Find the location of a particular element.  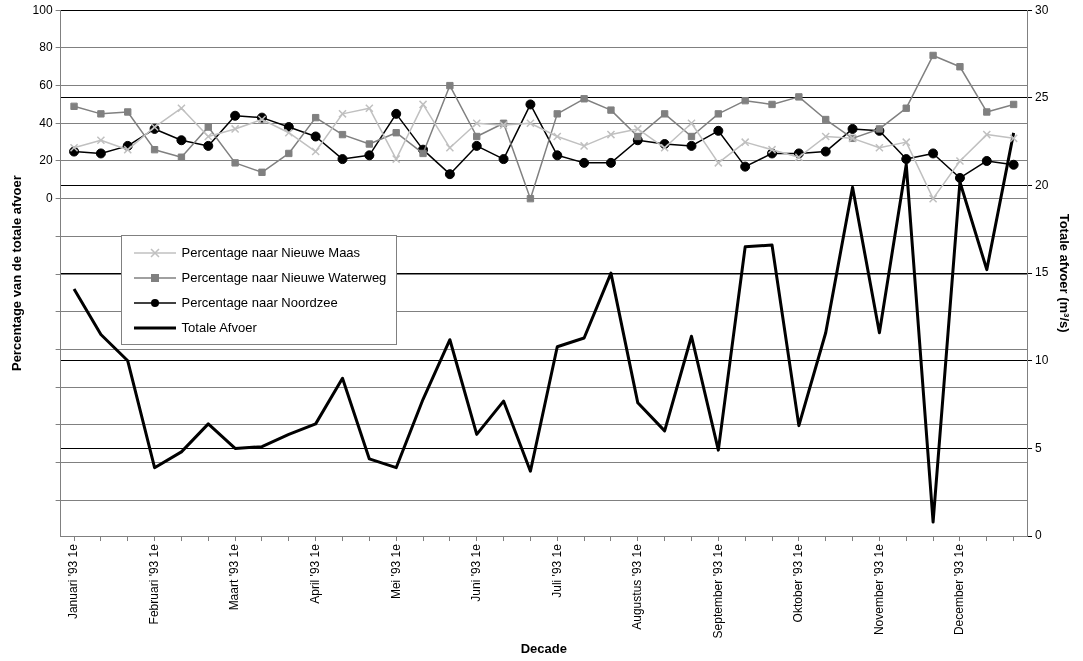

x-tick-label: April '93 1e is located at coordinates (314, 573).